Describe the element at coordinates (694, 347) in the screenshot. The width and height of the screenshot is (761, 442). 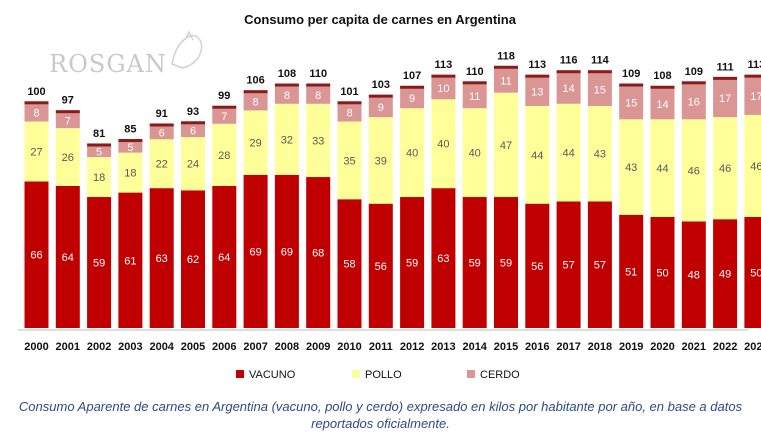
I see `x-tick-label: 2021` at that location.